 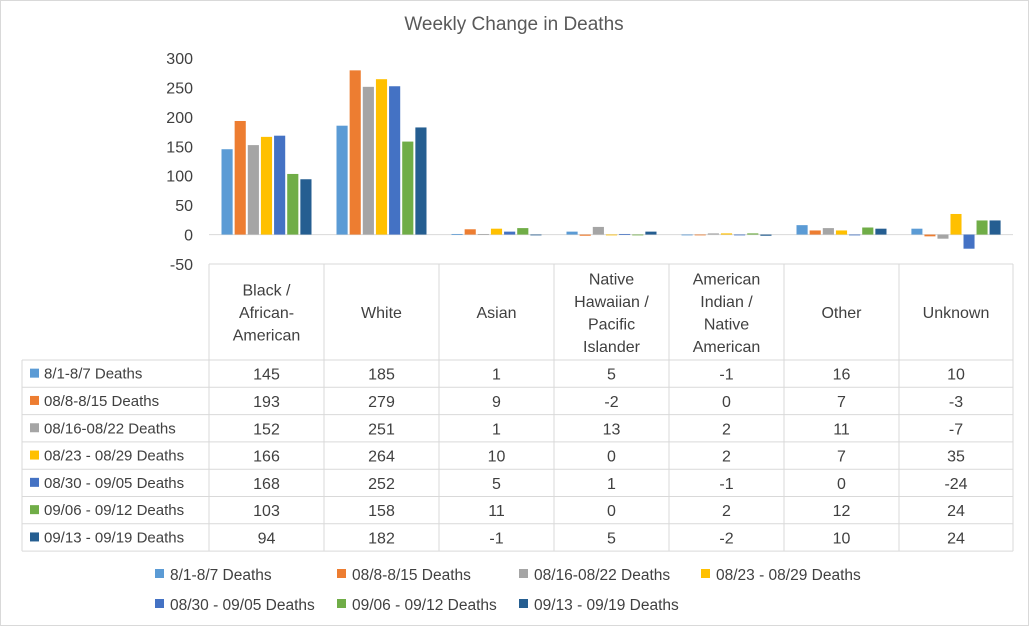 What do you see at coordinates (242, 605) in the screenshot?
I see `legend-label: 08/30 - 09/05 Deaths` at bounding box center [242, 605].